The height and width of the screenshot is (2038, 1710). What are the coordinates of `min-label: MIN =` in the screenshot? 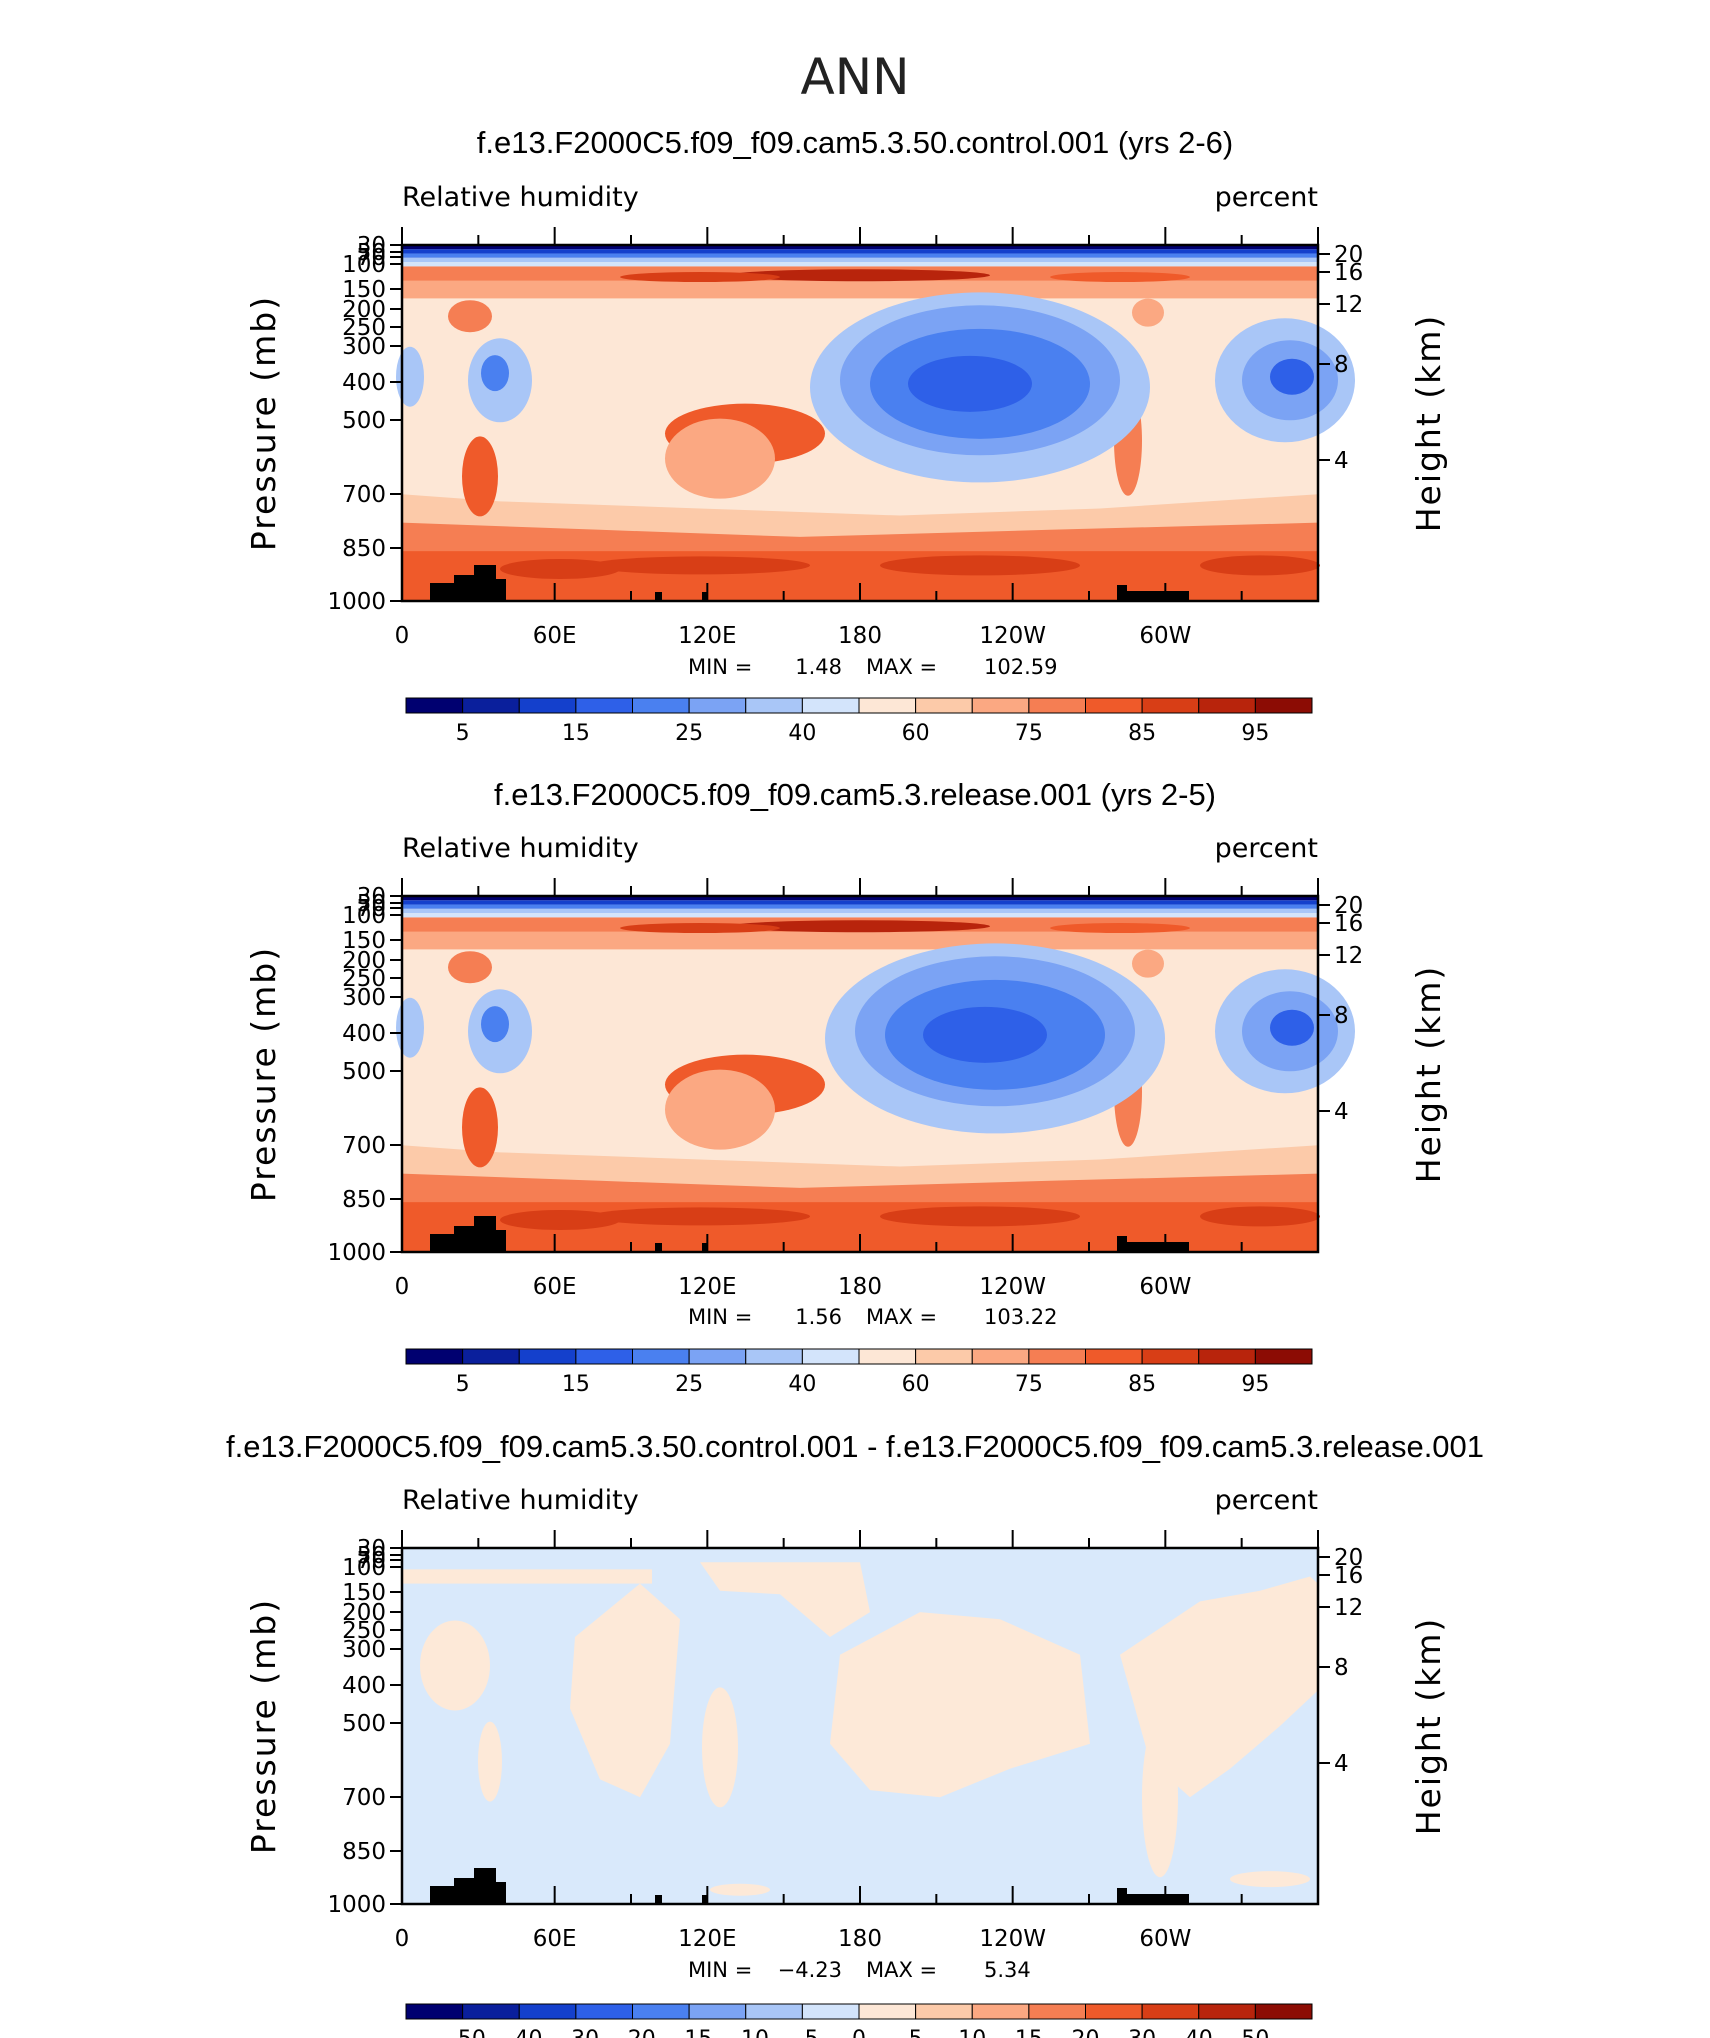 It's located at (720, 667).